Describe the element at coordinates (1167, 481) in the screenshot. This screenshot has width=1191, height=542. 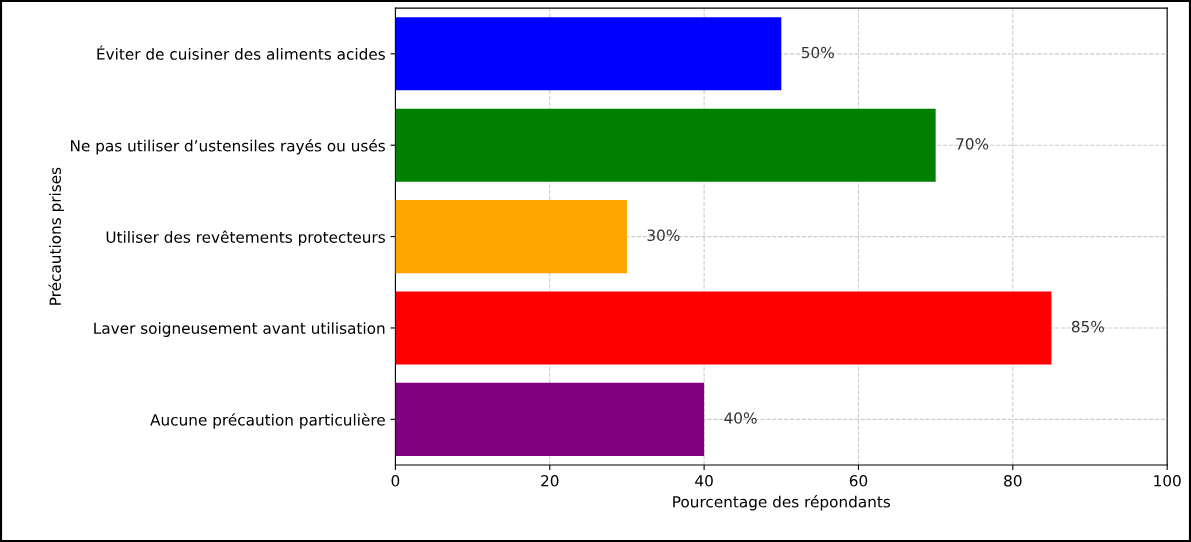
I see `x-tick-label: 100` at that location.